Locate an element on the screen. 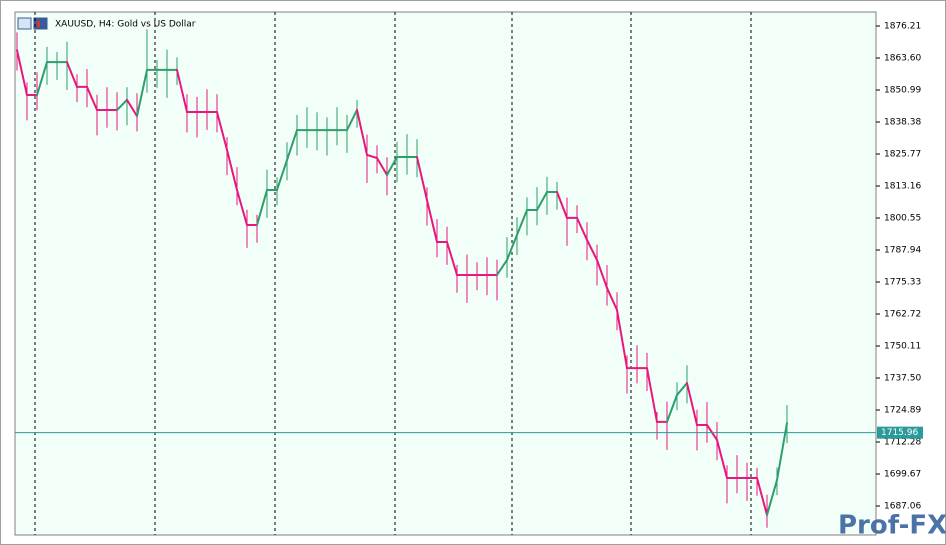 This screenshot has width=946, height=545. y-tick-label: 1737.50 is located at coordinates (902, 378).